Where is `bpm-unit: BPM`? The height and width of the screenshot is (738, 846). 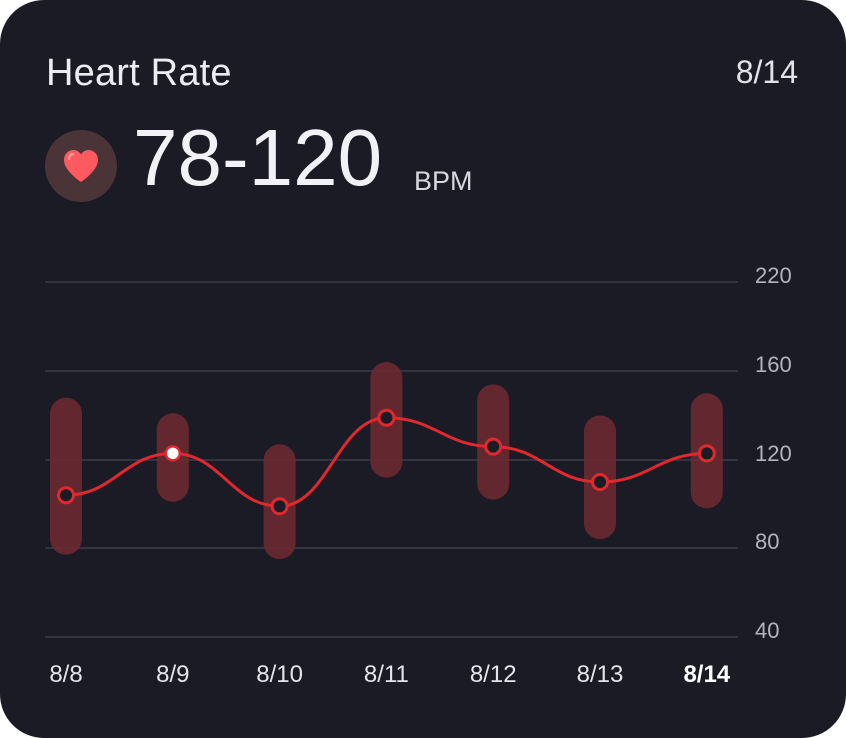 bpm-unit: BPM is located at coordinates (443, 181).